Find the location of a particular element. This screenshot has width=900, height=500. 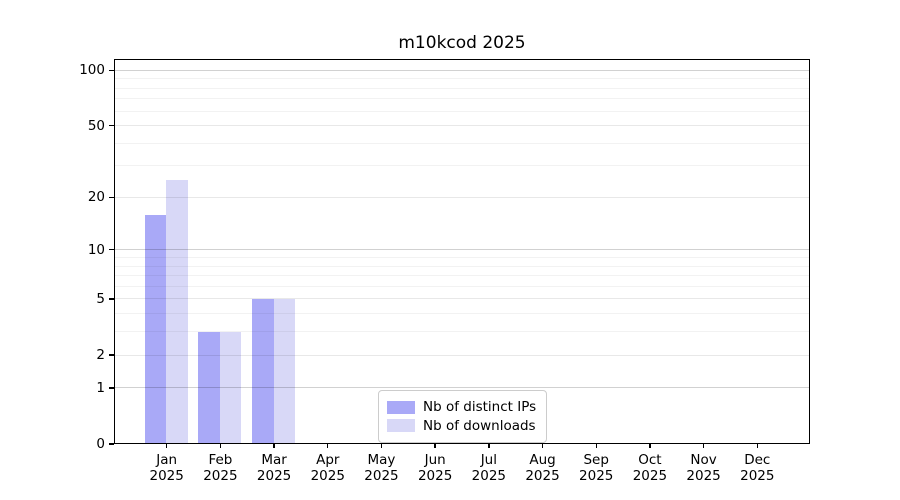

x-tick-label: Nov 2025 is located at coordinates (704, 468).